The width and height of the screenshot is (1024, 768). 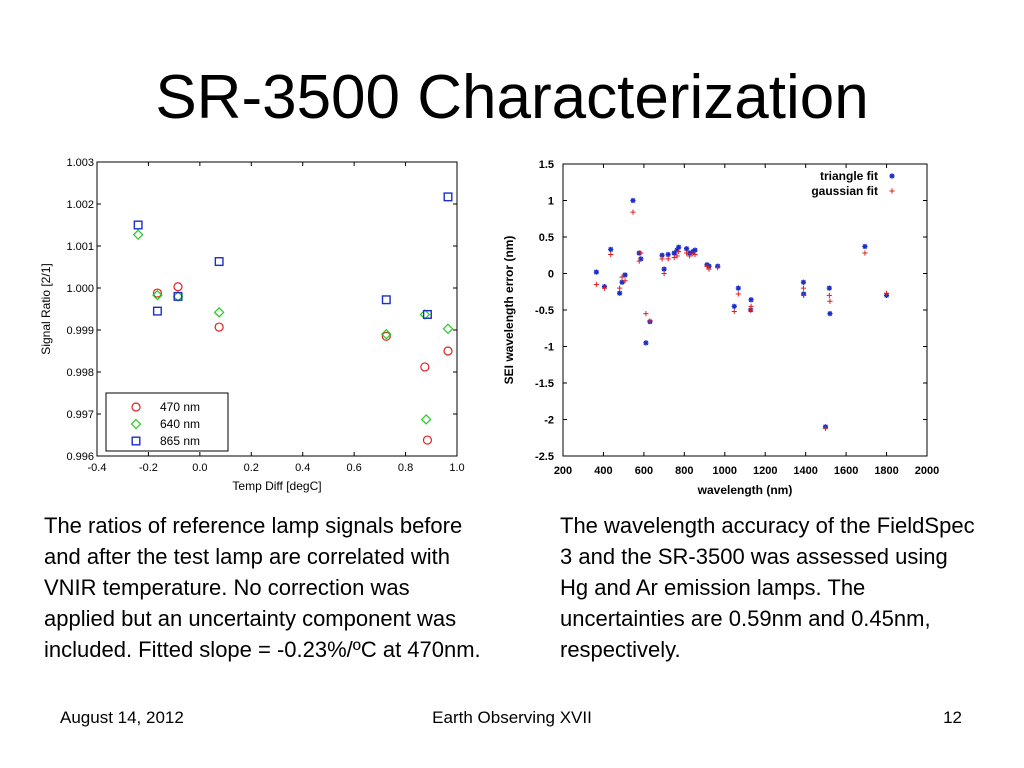 I want to click on y-tick-label: 0.997, so click(x=80, y=415).